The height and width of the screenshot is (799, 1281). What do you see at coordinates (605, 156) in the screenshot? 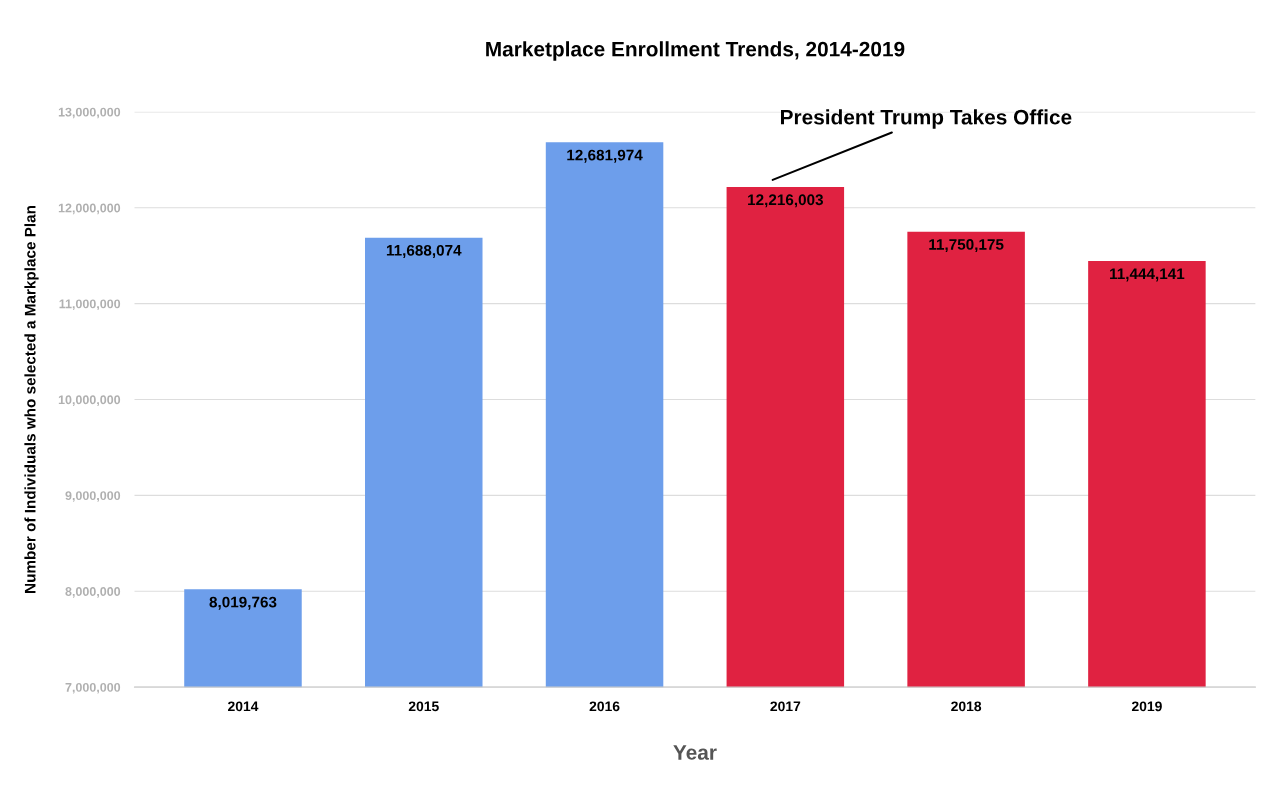
I see `data-label: 12,681,974` at bounding box center [605, 156].